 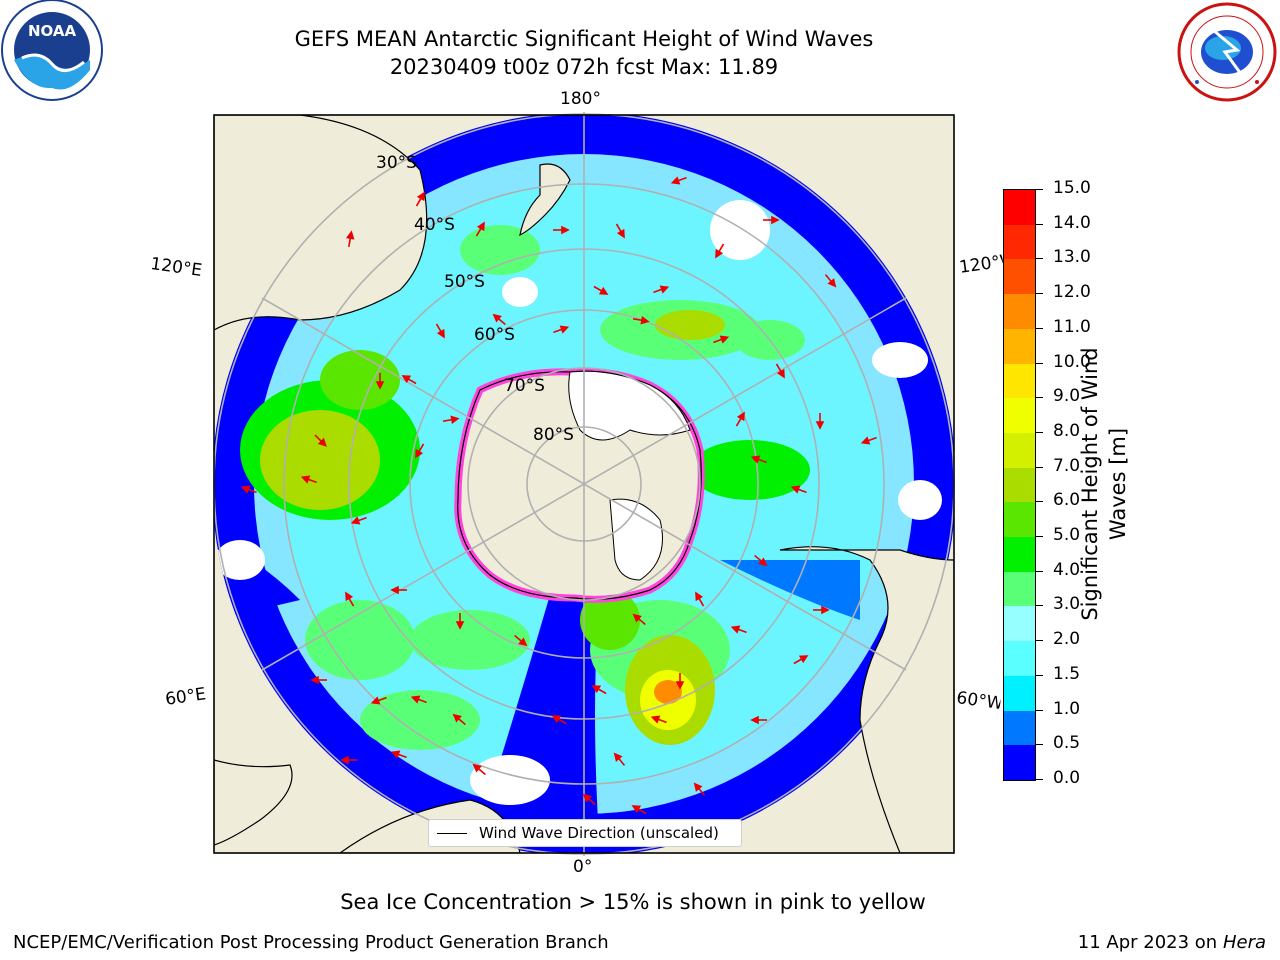 I want to click on colorbar-tick-label: 13.0, so click(x=1072, y=257).